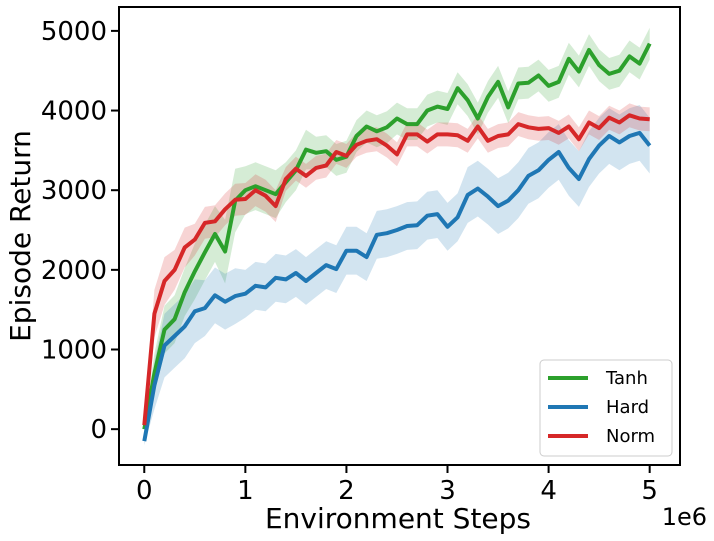  What do you see at coordinates (684, 517) in the screenshot?
I see `x-axis-offset-text: 1e6` at bounding box center [684, 517].